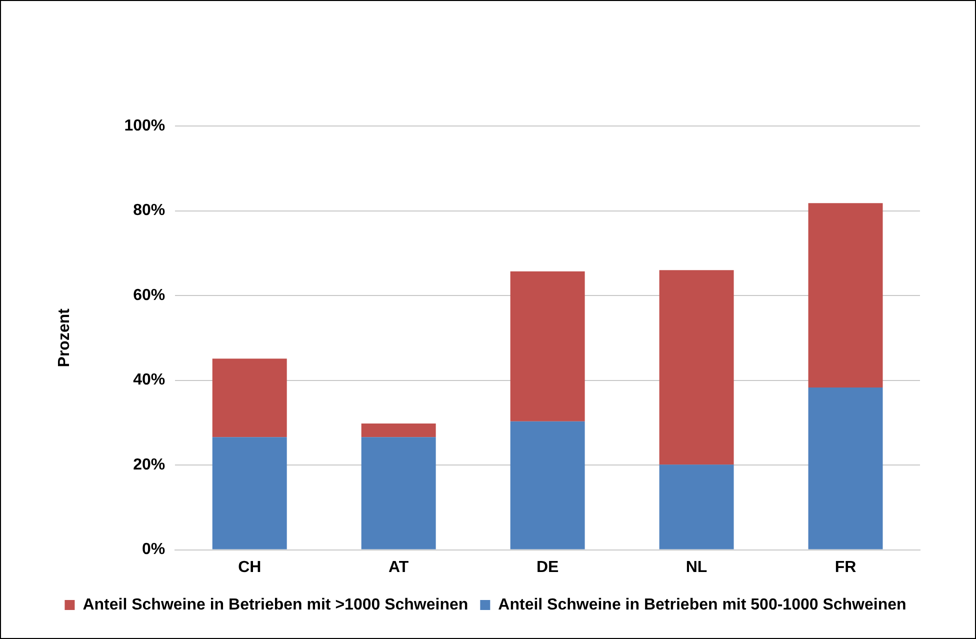 This screenshot has height=639, width=976. Describe the element at coordinates (250, 567) in the screenshot. I see `x-tick-label: CH` at that location.